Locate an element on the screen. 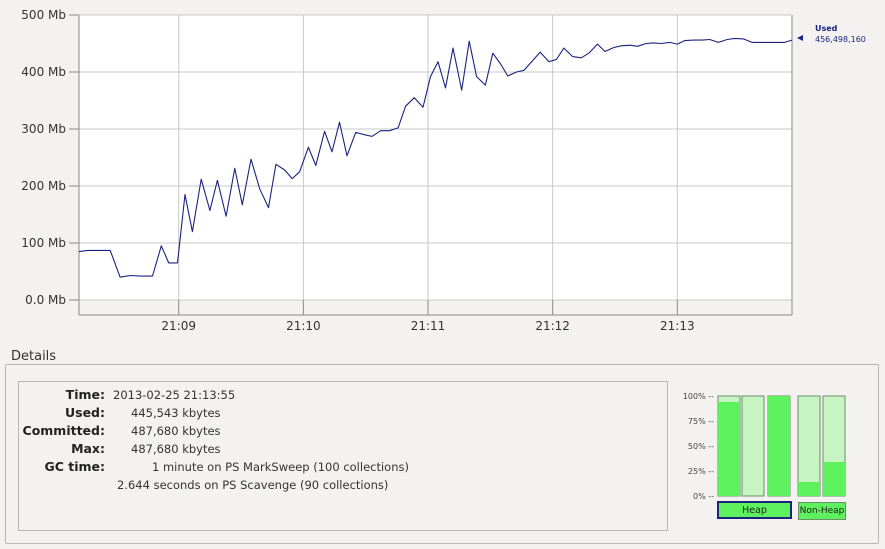 This screenshot has width=885, height=549. legend-series-name: Used is located at coordinates (826, 28).